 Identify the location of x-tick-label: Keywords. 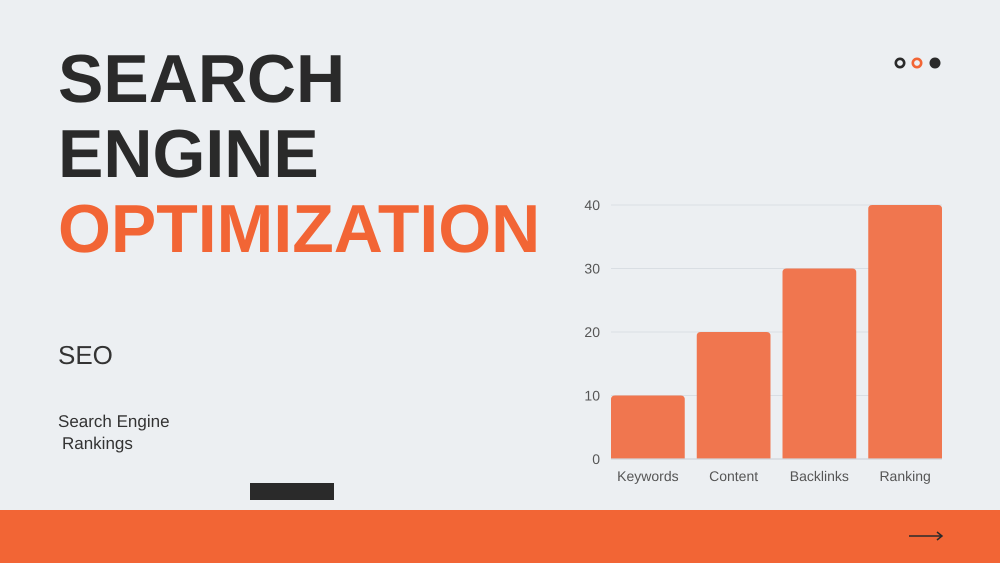
(648, 476).